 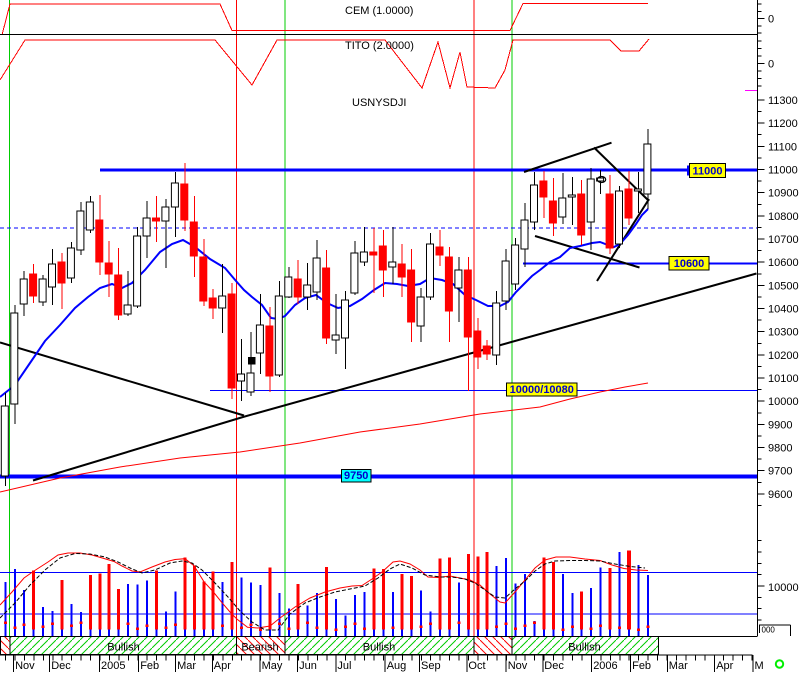 What do you see at coordinates (431, 666) in the screenshot?
I see `svg-text: Sep` at bounding box center [431, 666].